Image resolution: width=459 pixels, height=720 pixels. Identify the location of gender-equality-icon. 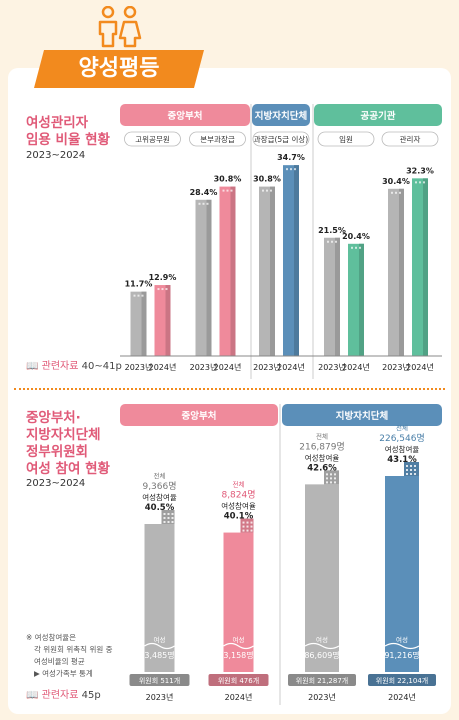
(120, 27).